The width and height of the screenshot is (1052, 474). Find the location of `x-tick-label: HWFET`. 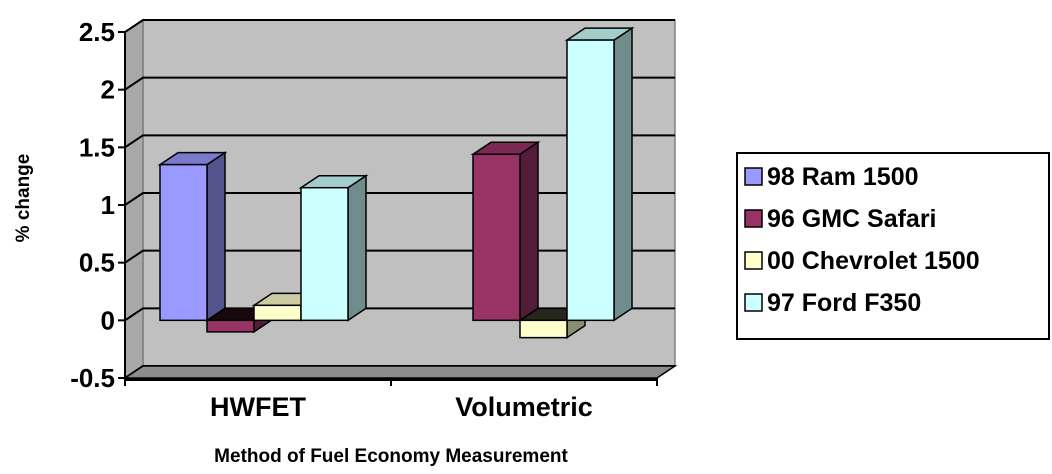

x-tick-label: HWFET is located at coordinates (258, 407).